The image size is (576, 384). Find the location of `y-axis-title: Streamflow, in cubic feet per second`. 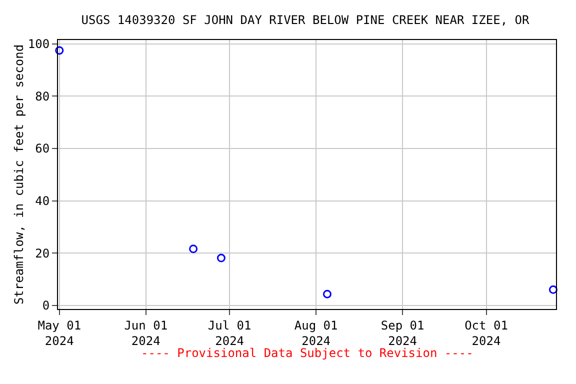

y-axis-title: Streamflow, in cubic feet per second is located at coordinates (19, 174).